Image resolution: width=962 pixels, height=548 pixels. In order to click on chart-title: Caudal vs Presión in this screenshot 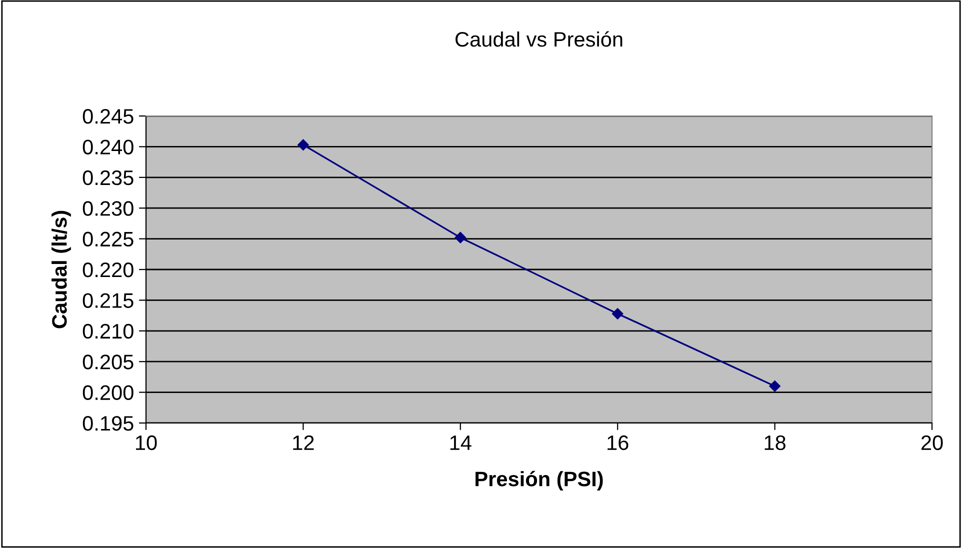, I will do `click(539, 39)`.